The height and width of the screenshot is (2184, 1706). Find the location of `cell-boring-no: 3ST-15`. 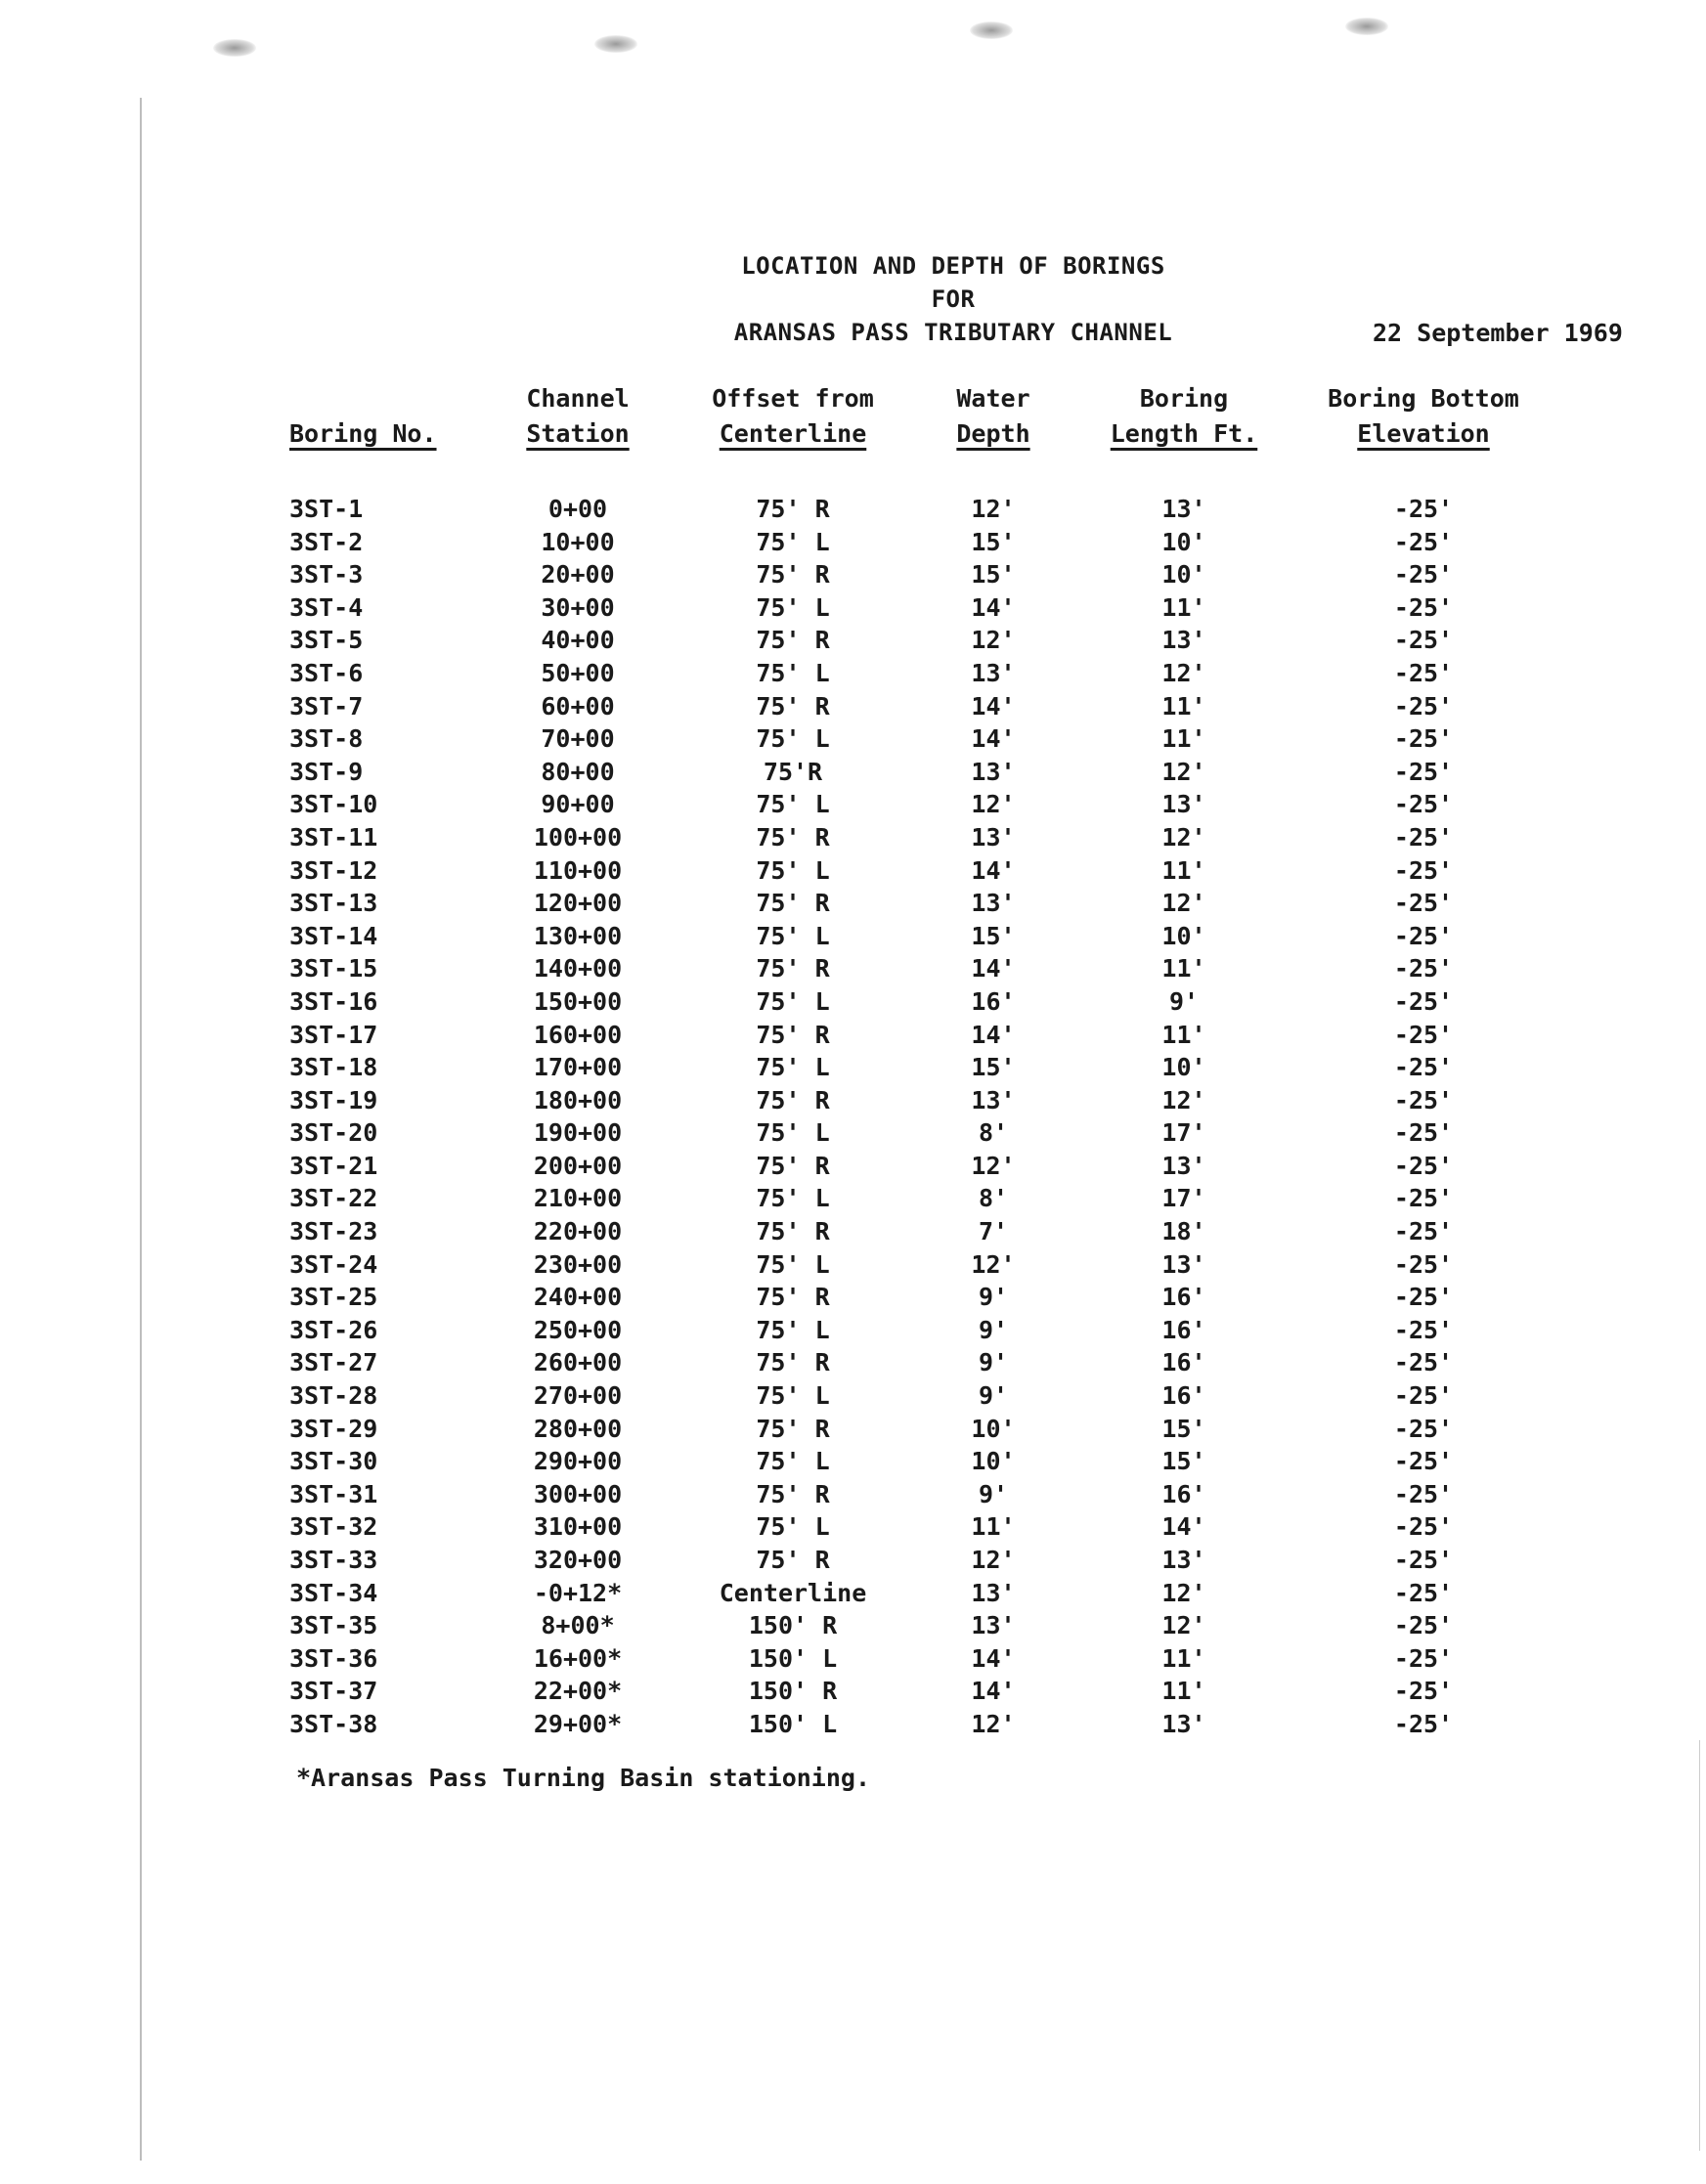

cell-boring-no: 3ST-15 is located at coordinates (334, 968).